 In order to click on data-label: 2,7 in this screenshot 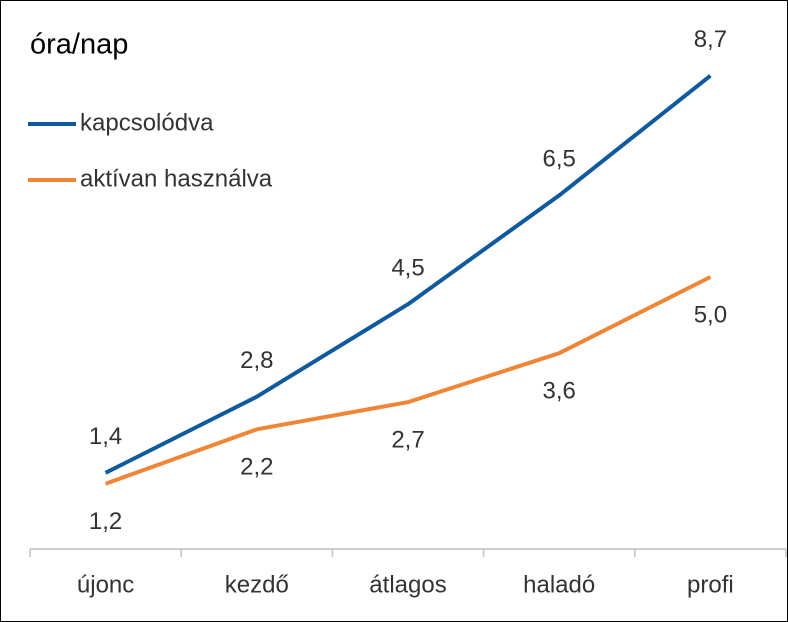, I will do `click(407, 439)`.